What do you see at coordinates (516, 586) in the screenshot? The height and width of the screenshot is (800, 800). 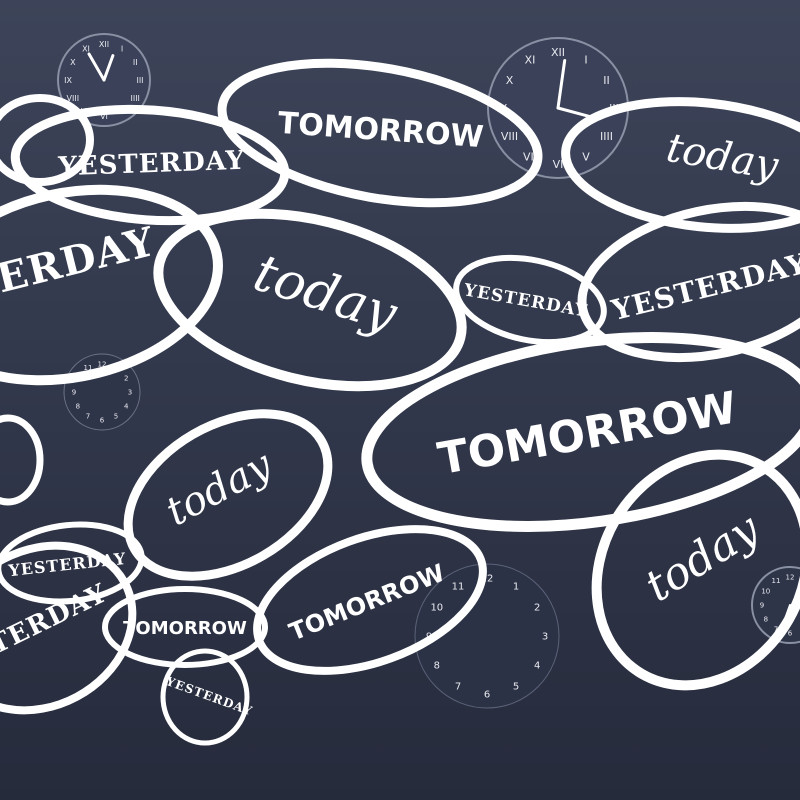 I see `clock-numeral: 1` at bounding box center [516, 586].